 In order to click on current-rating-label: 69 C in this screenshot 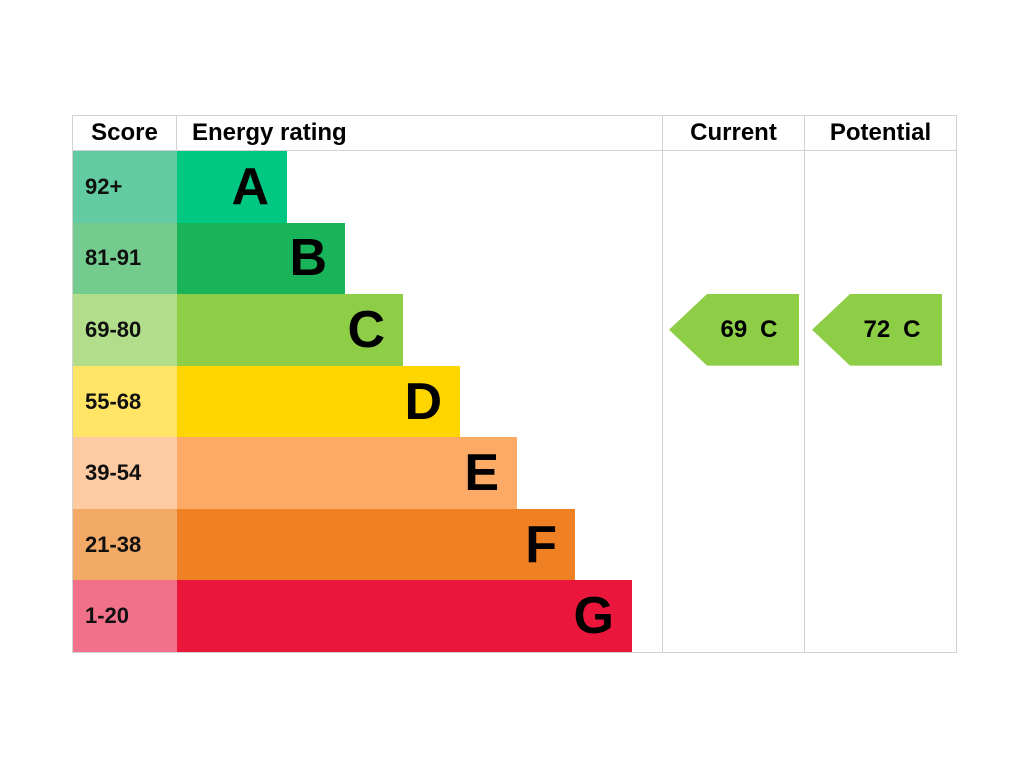, I will do `click(734, 330)`.